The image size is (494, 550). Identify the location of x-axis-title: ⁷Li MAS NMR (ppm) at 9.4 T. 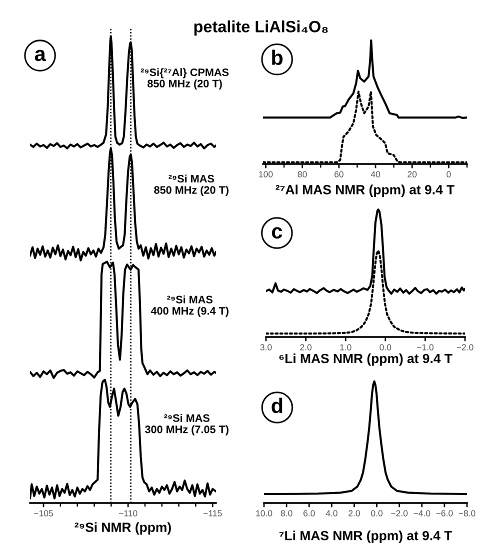
(365, 536).